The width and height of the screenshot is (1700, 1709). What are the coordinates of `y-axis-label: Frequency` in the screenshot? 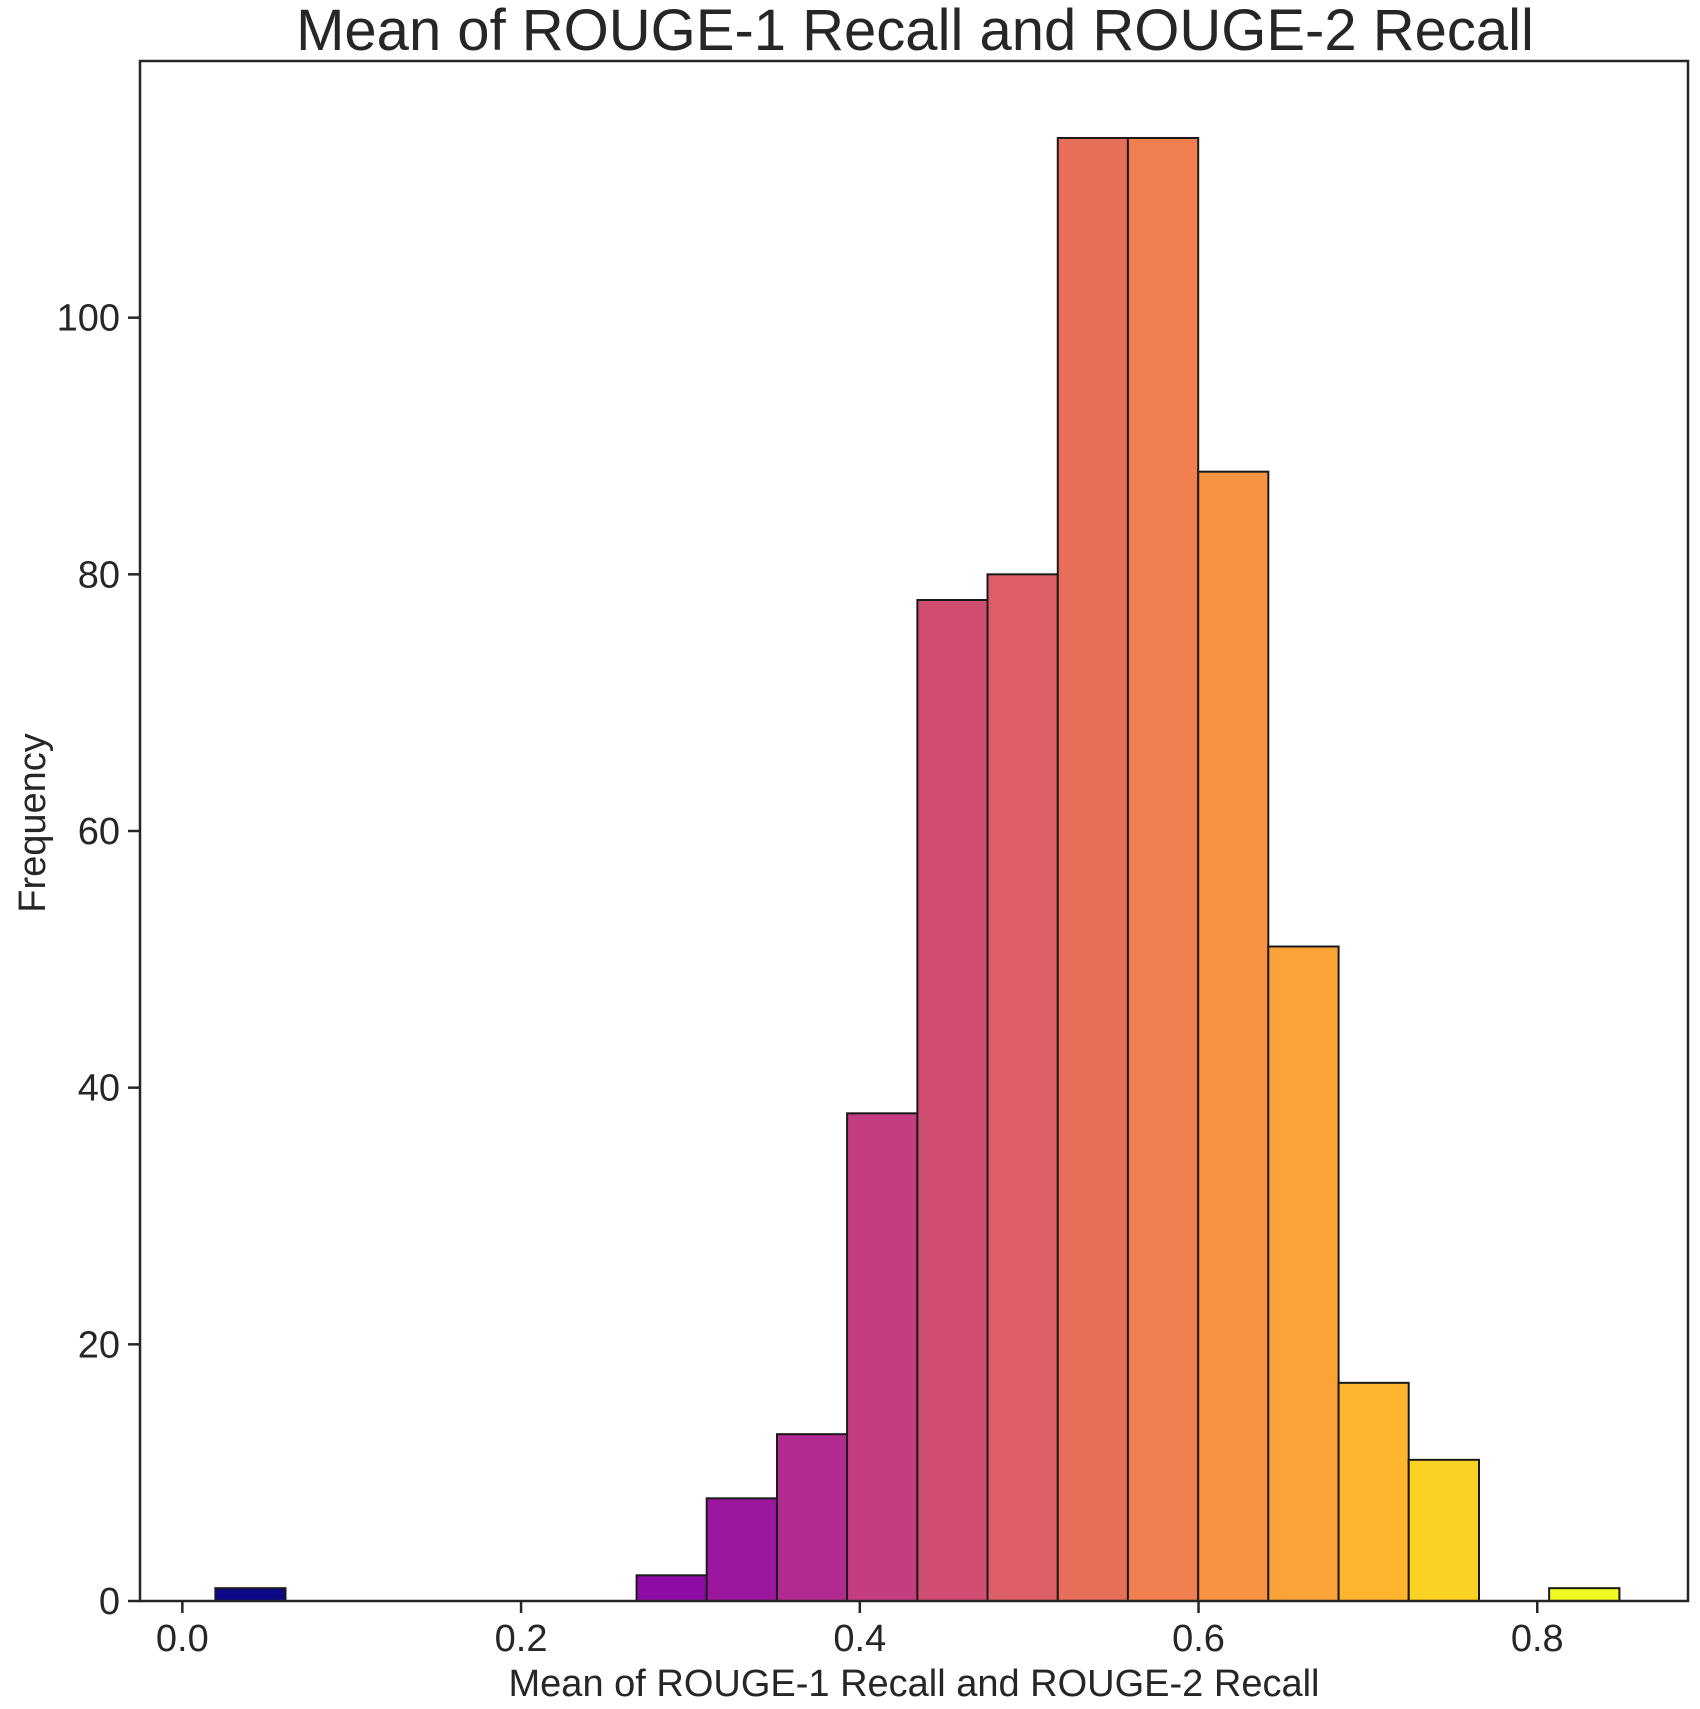 It's located at (33, 823).